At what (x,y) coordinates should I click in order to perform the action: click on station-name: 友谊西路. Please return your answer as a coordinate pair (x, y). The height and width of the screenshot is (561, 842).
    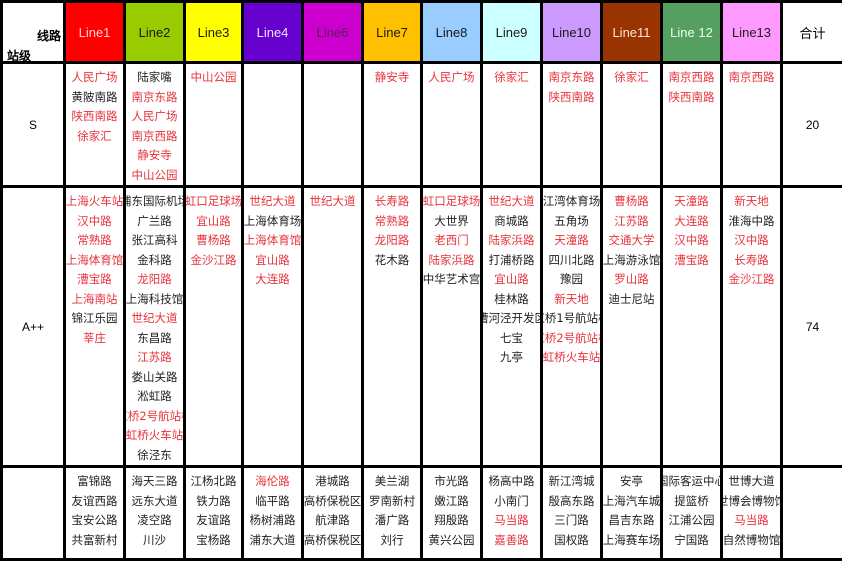
    Looking at the image, I should click on (95, 502).